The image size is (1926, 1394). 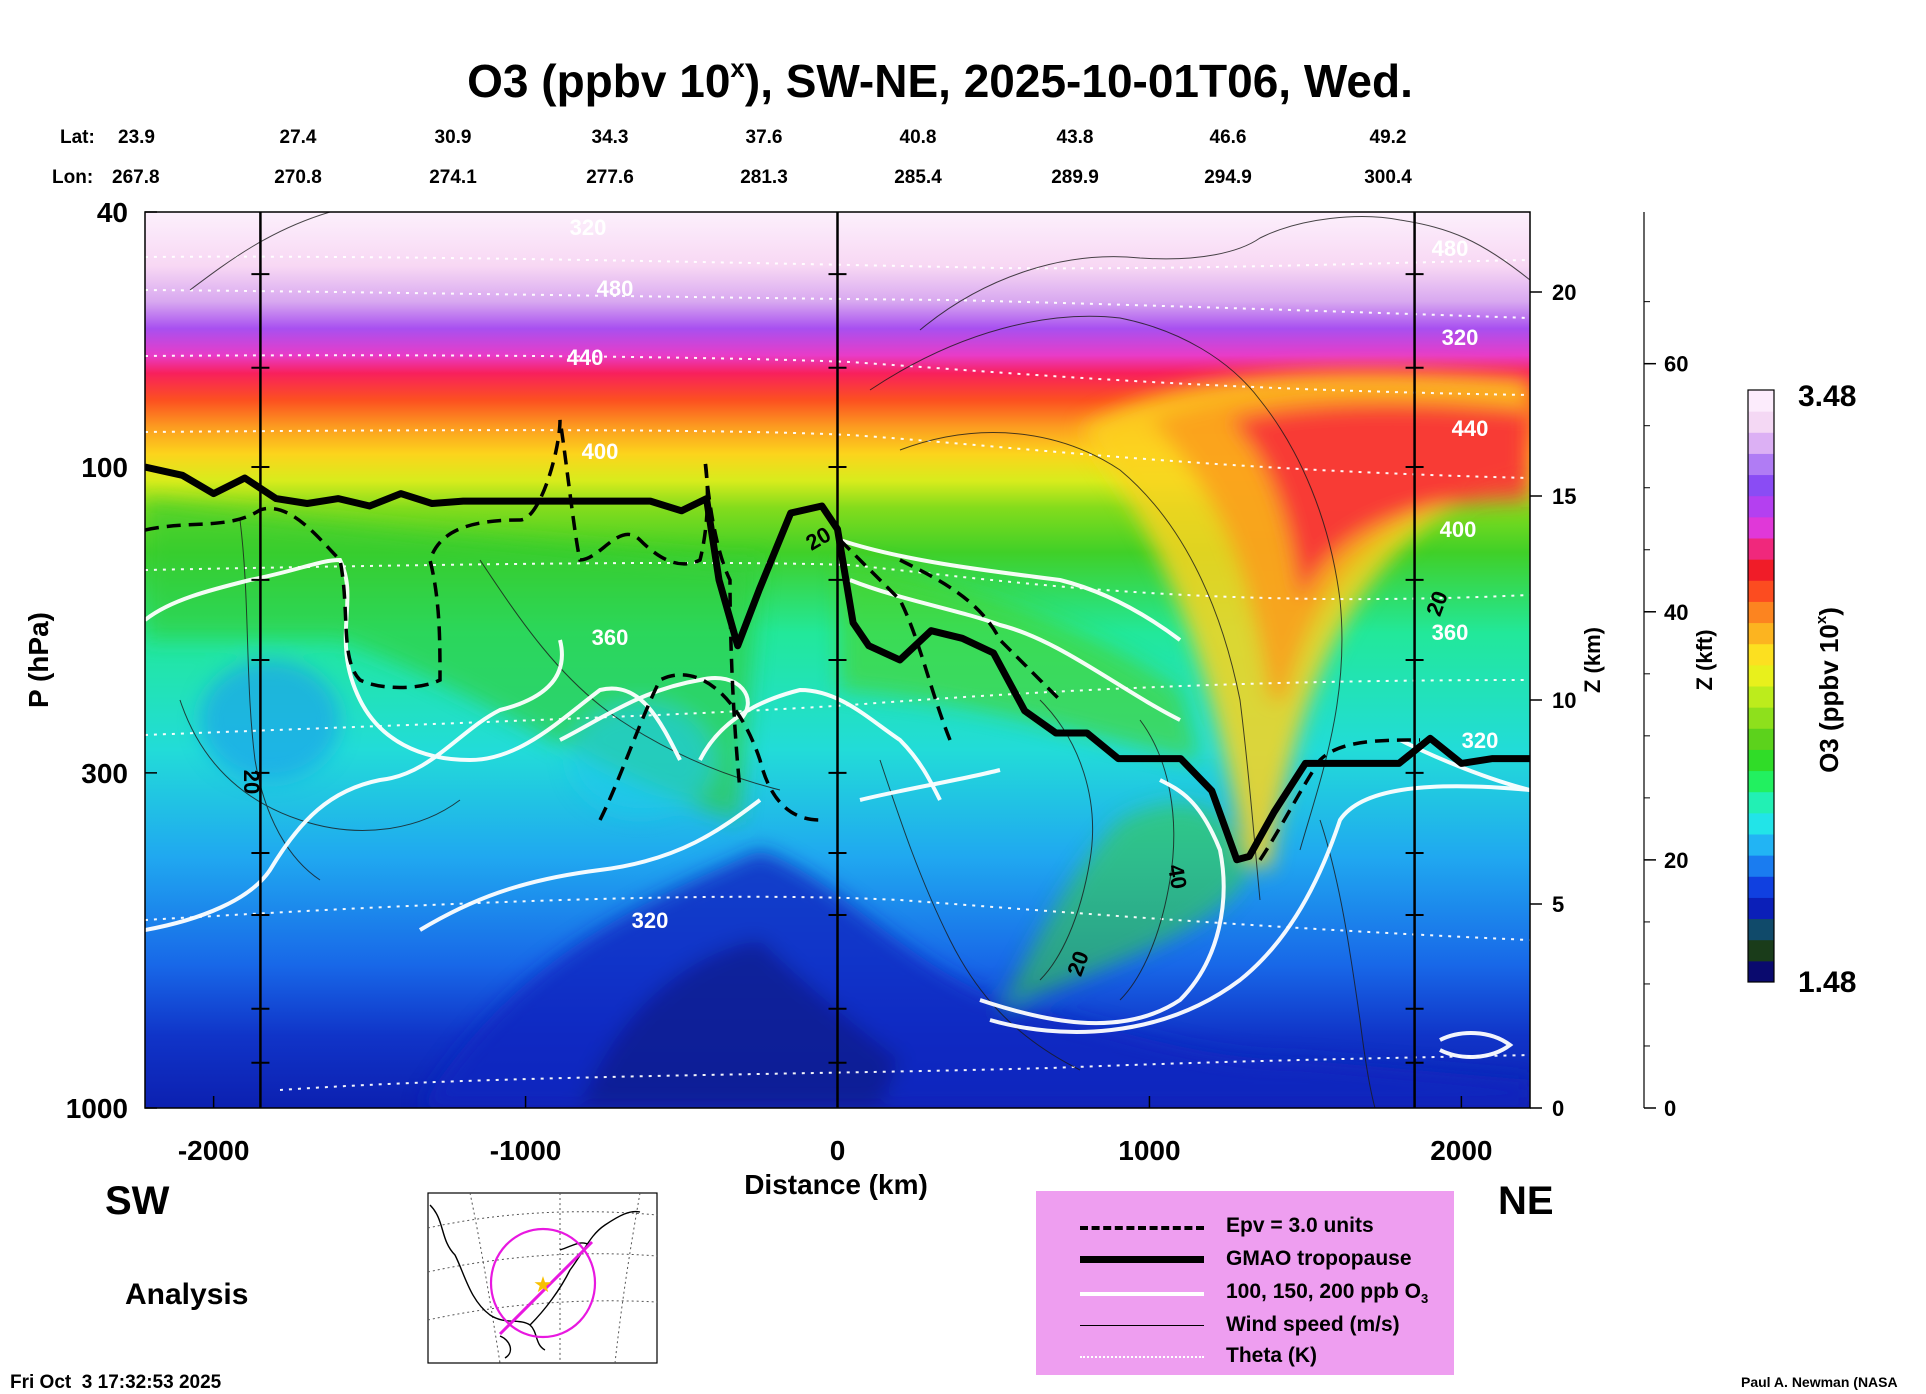 I want to click on legend-swatch-dashed, so click(x=1142, y=1228).